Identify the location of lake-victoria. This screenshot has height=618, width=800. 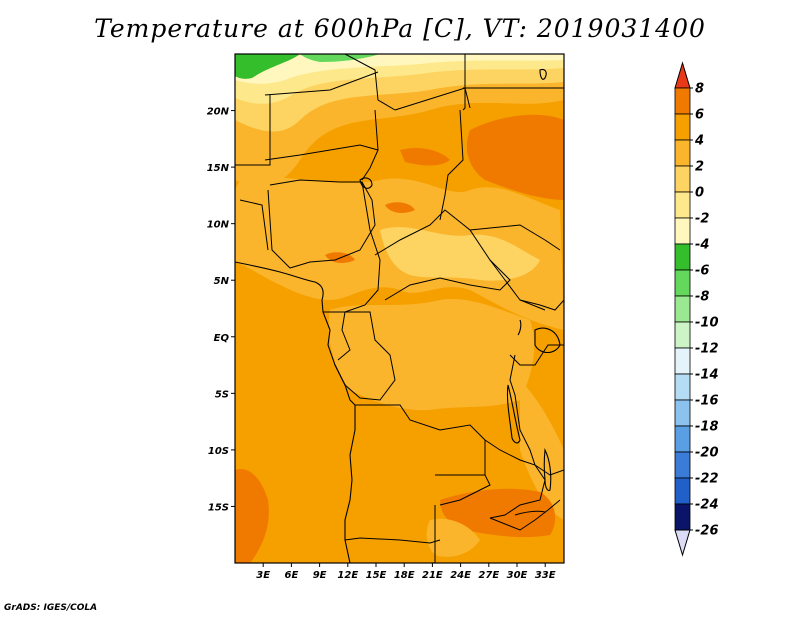
(547, 340).